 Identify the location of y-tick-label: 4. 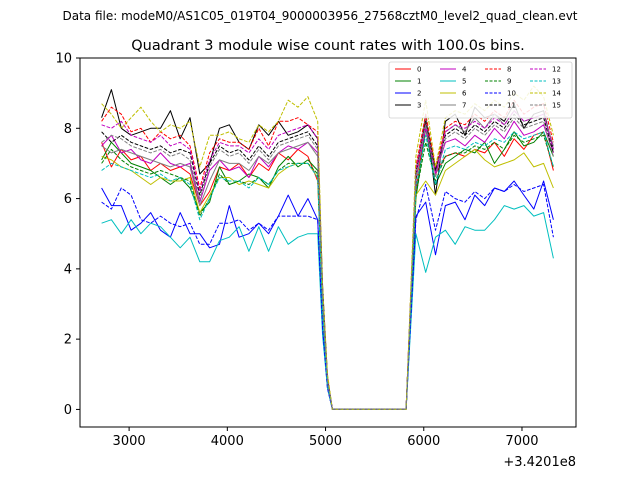
(68, 269).